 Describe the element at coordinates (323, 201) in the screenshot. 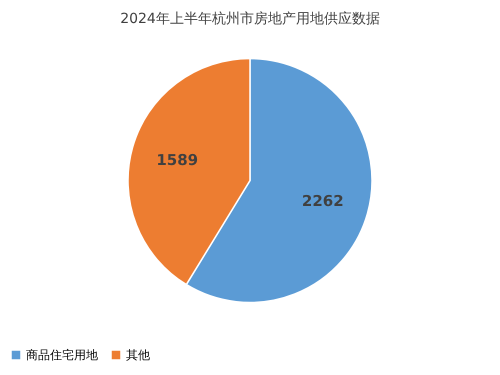

I see `data-label: 2262` at that location.